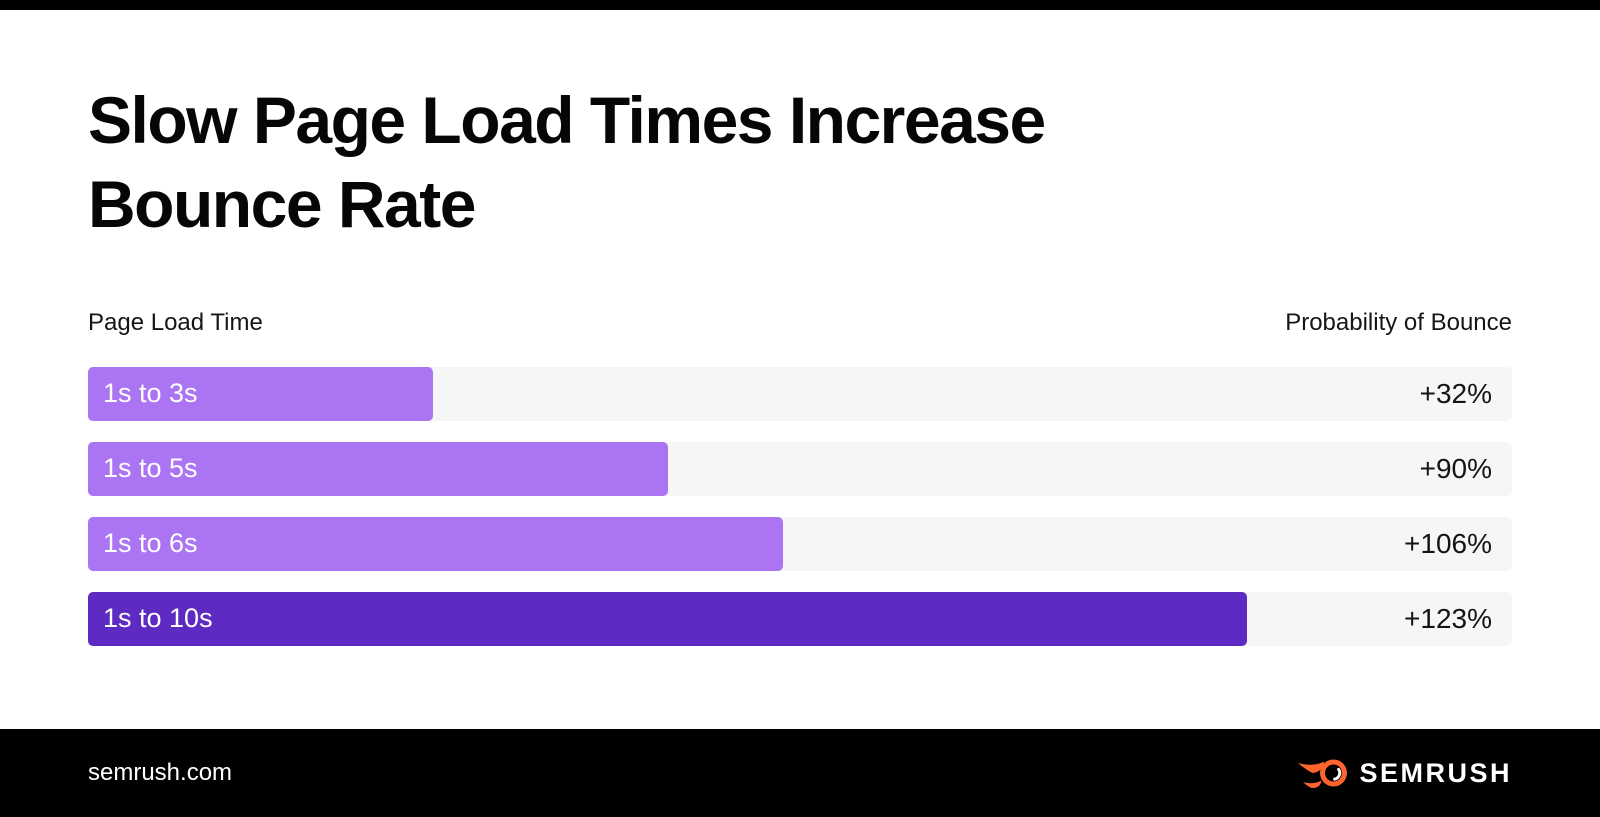 The image size is (1600, 817). What do you see at coordinates (435, 543) in the screenshot?
I see `bar-fill: 1s to 6s` at bounding box center [435, 543].